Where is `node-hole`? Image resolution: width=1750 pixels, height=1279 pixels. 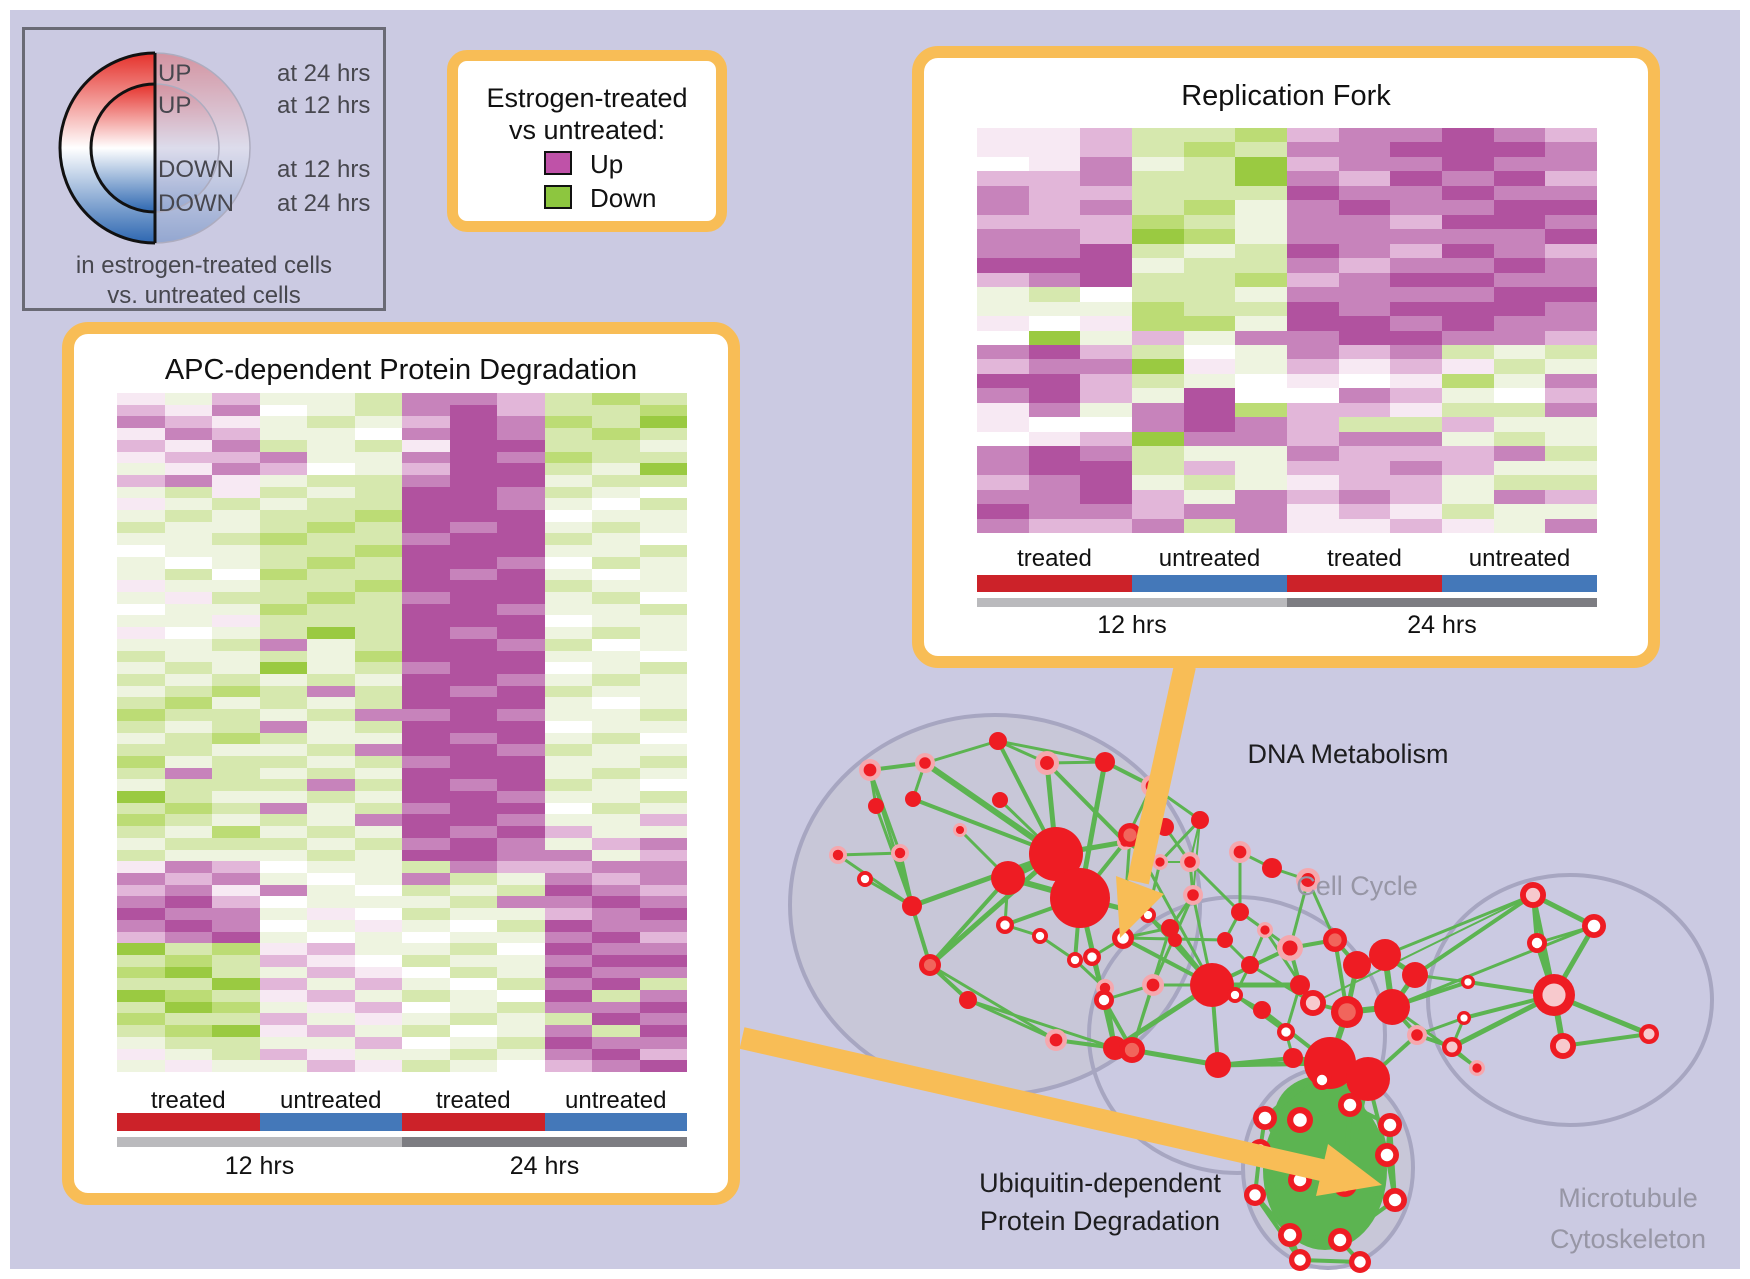 node-hole is located at coordinates (1104, 1000).